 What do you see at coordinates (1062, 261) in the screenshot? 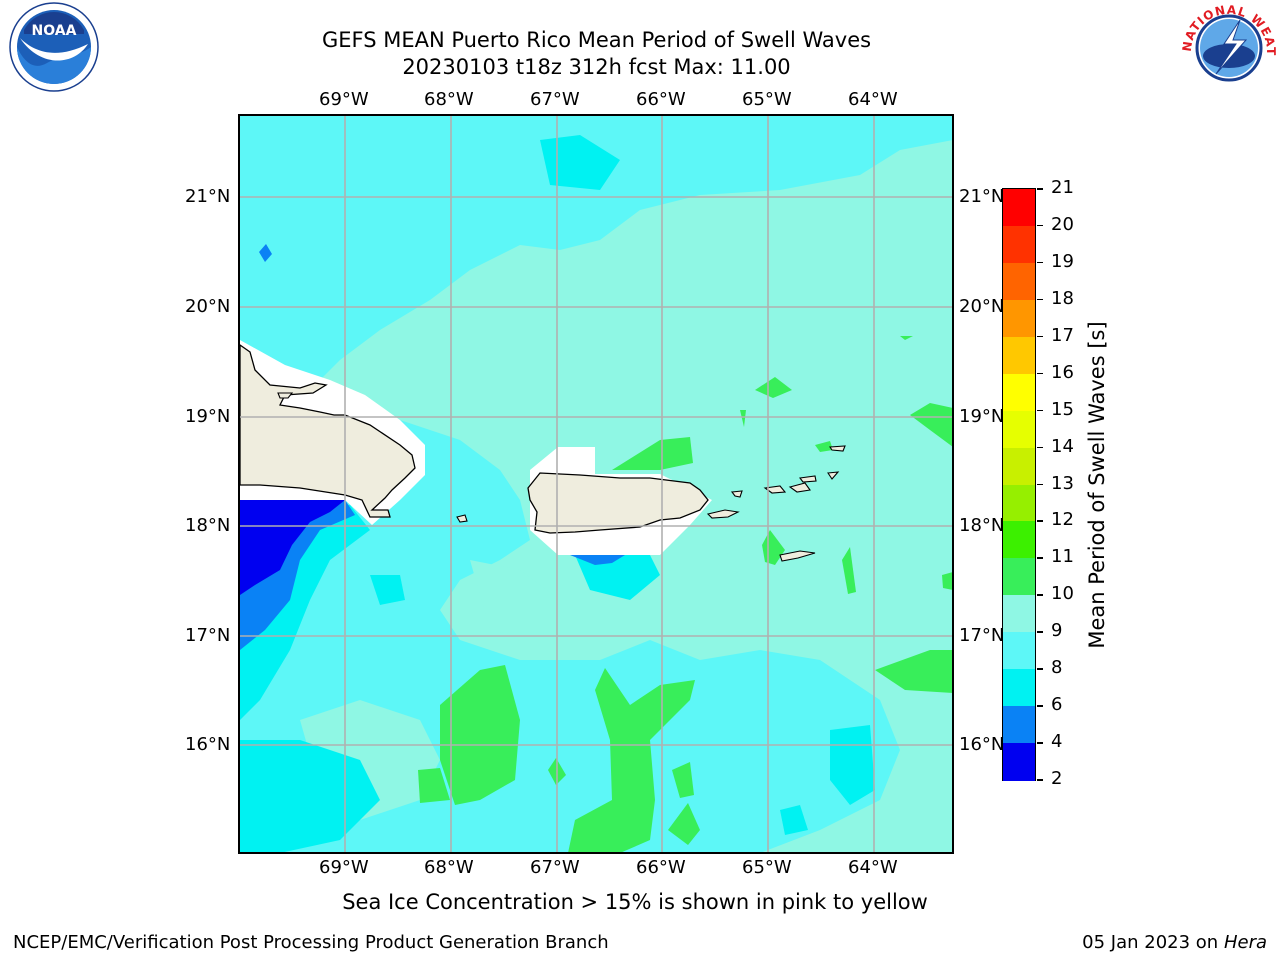
I see `colorbar-tick-label: 19` at bounding box center [1062, 261].